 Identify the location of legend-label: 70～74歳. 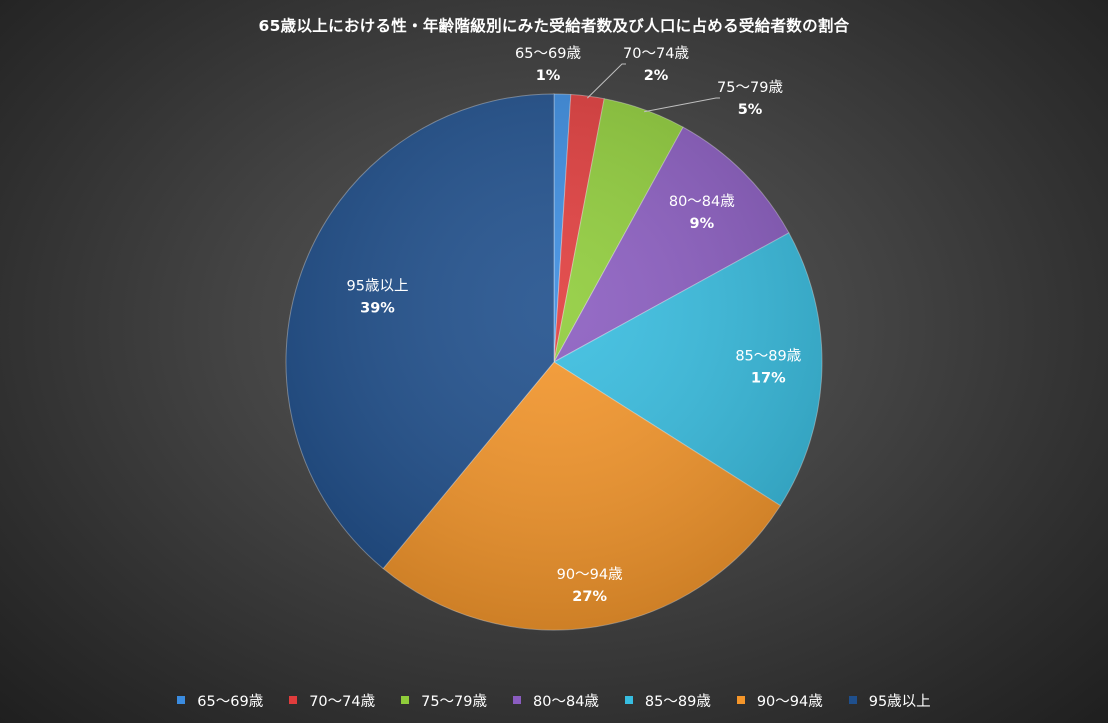
(342, 701).